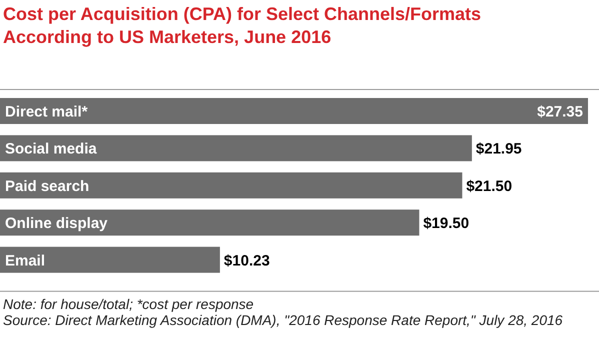  I want to click on data-label: $21.50, so click(489, 186).